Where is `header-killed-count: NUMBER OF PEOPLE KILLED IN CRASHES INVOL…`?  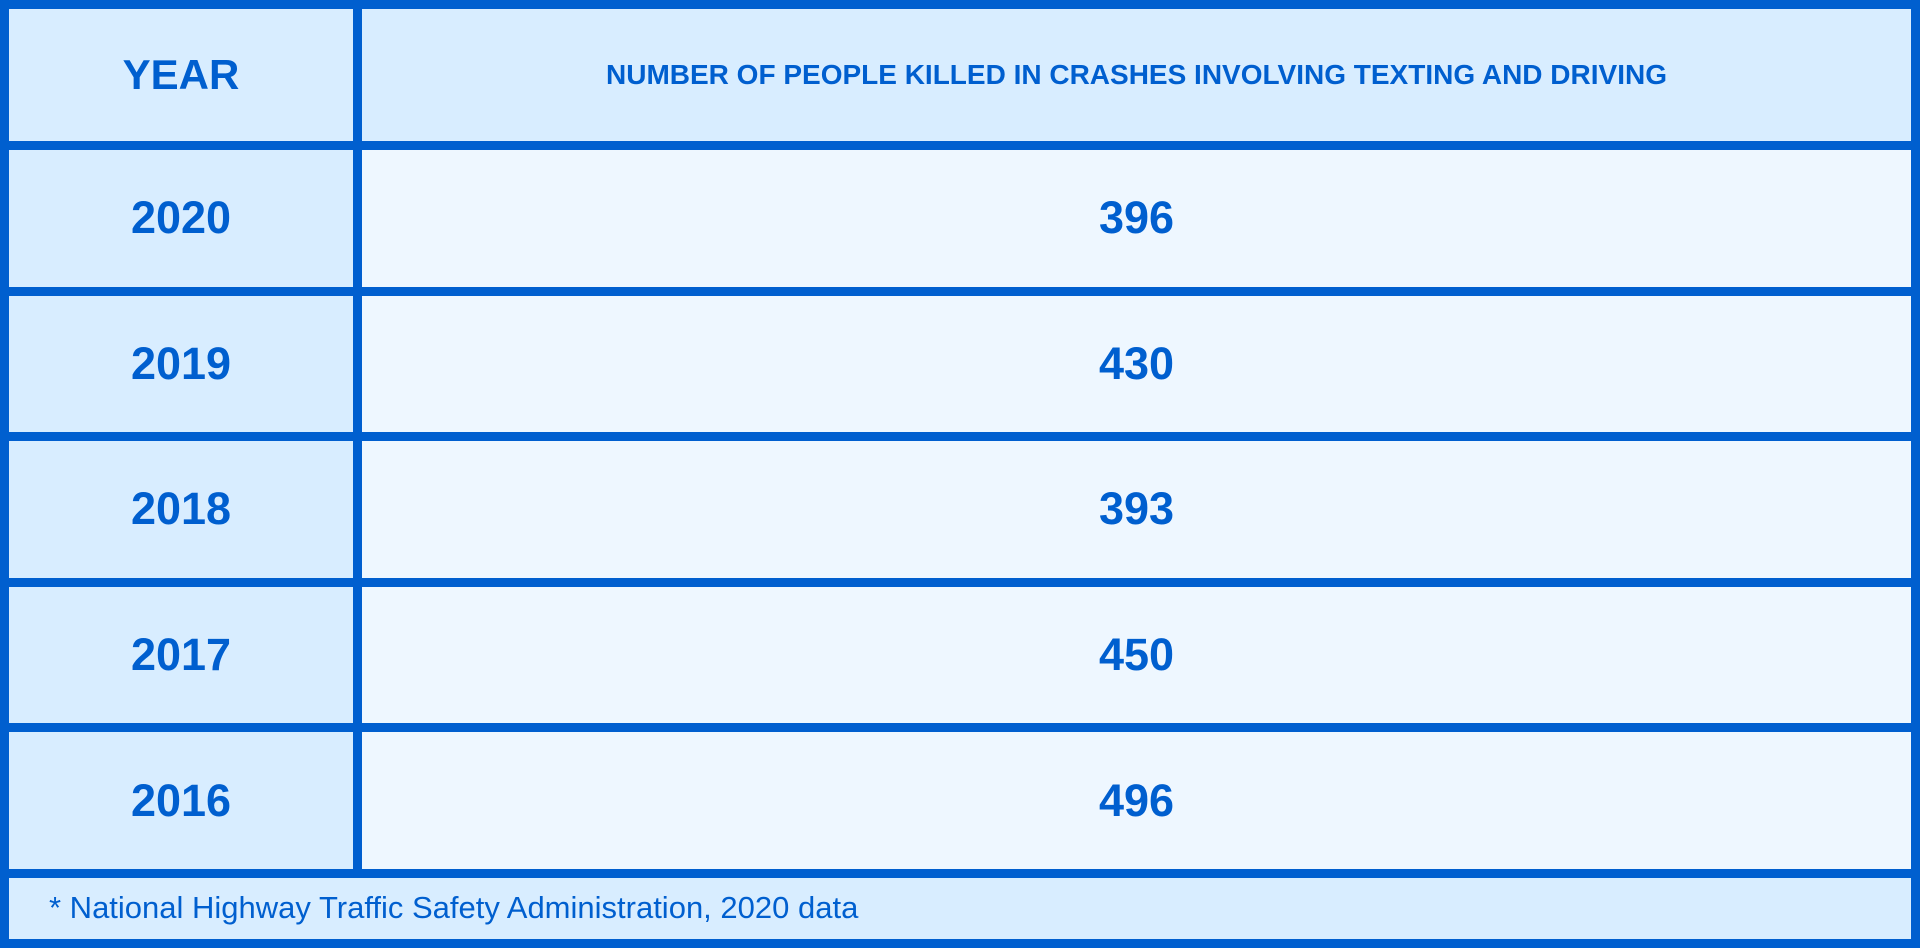
header-killed-count: NUMBER OF PEOPLE KILLED IN CRASHES INVOL… is located at coordinates (1136, 75).